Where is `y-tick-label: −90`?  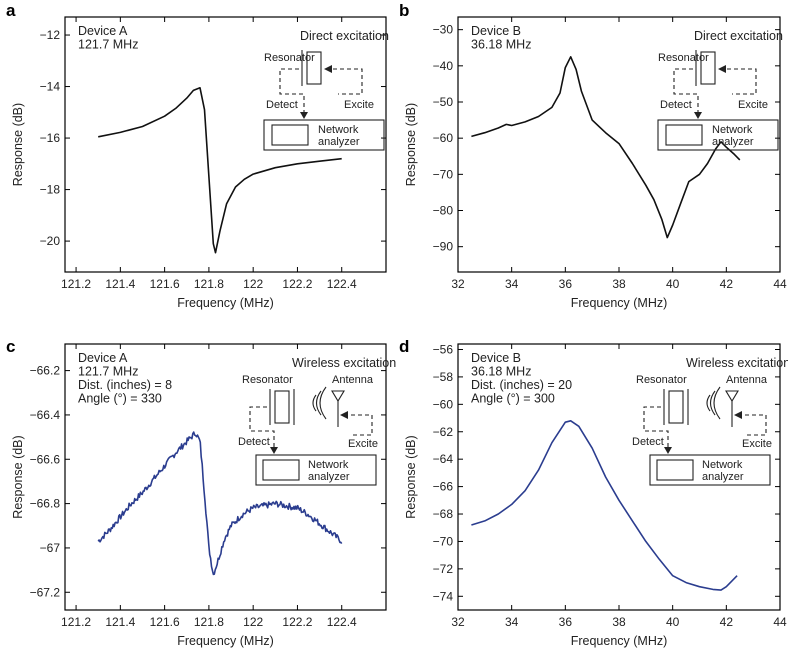
y-tick-label: −90 is located at coordinates (443, 247).